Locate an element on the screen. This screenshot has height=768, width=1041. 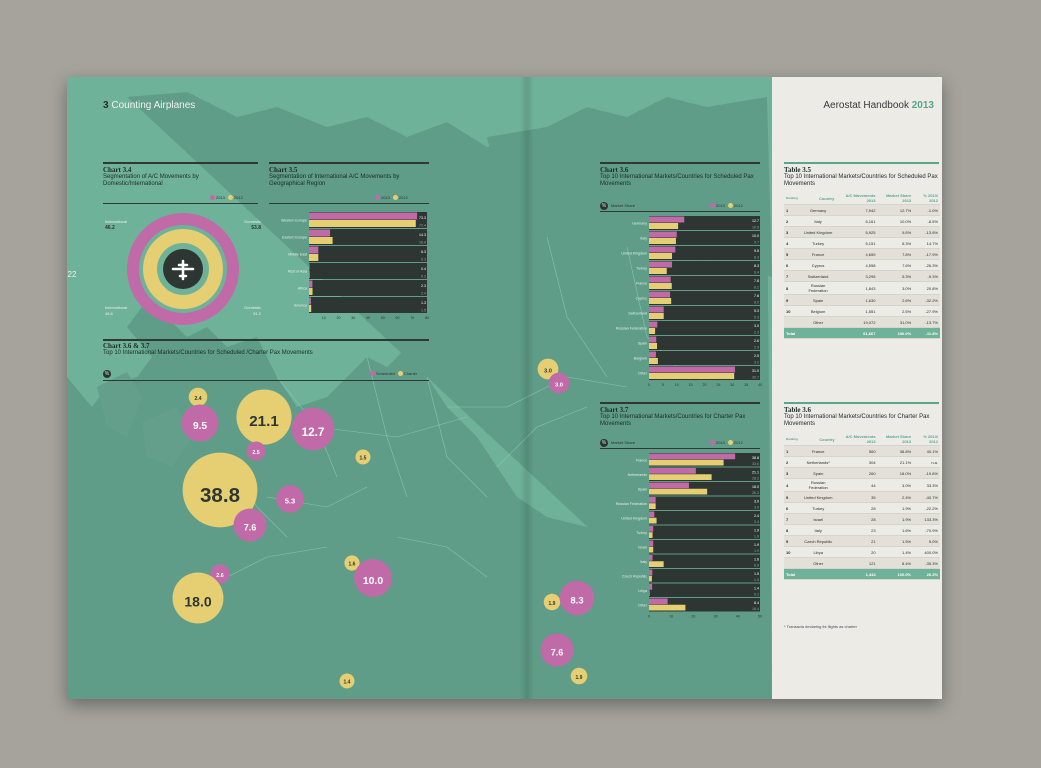
tick-label: 10 is located at coordinates (677, 385).